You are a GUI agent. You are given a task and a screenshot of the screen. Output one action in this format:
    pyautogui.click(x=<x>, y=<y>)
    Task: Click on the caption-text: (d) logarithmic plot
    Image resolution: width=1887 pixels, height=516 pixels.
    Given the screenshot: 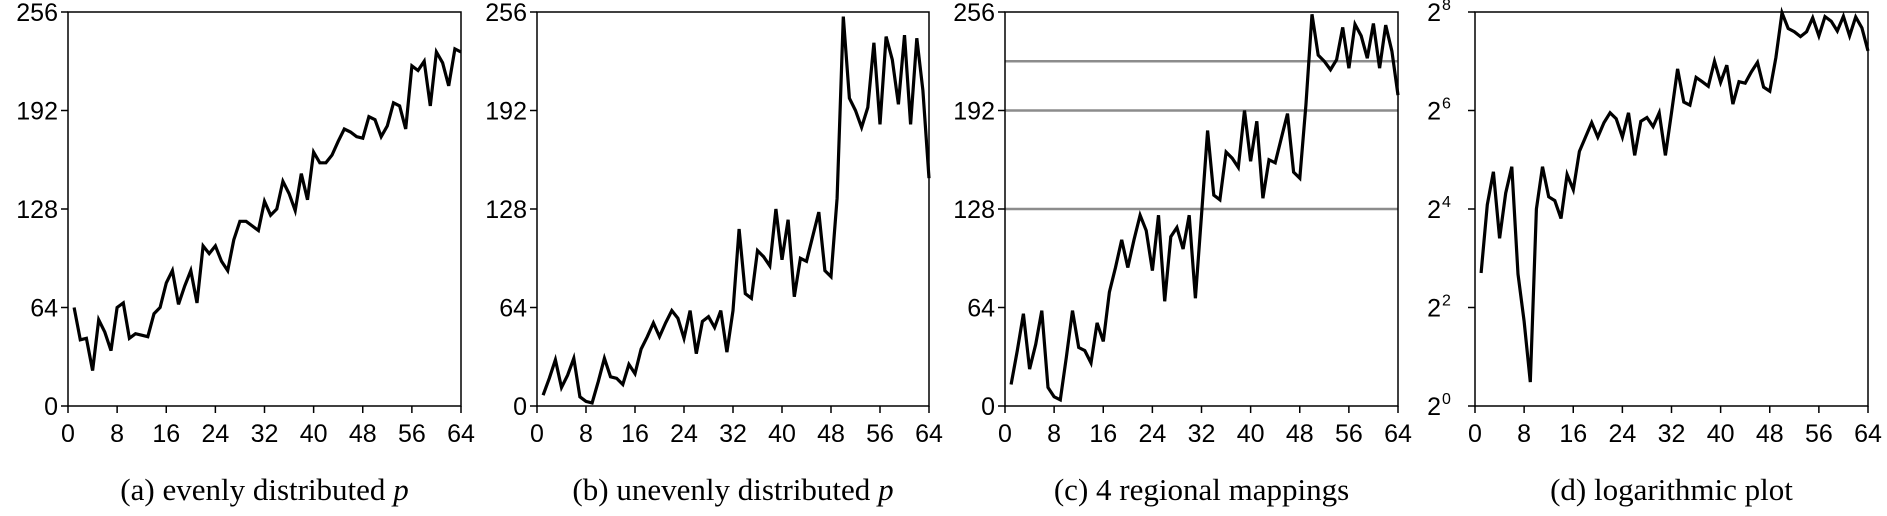 What is the action you would take?
    pyautogui.click(x=1671, y=489)
    